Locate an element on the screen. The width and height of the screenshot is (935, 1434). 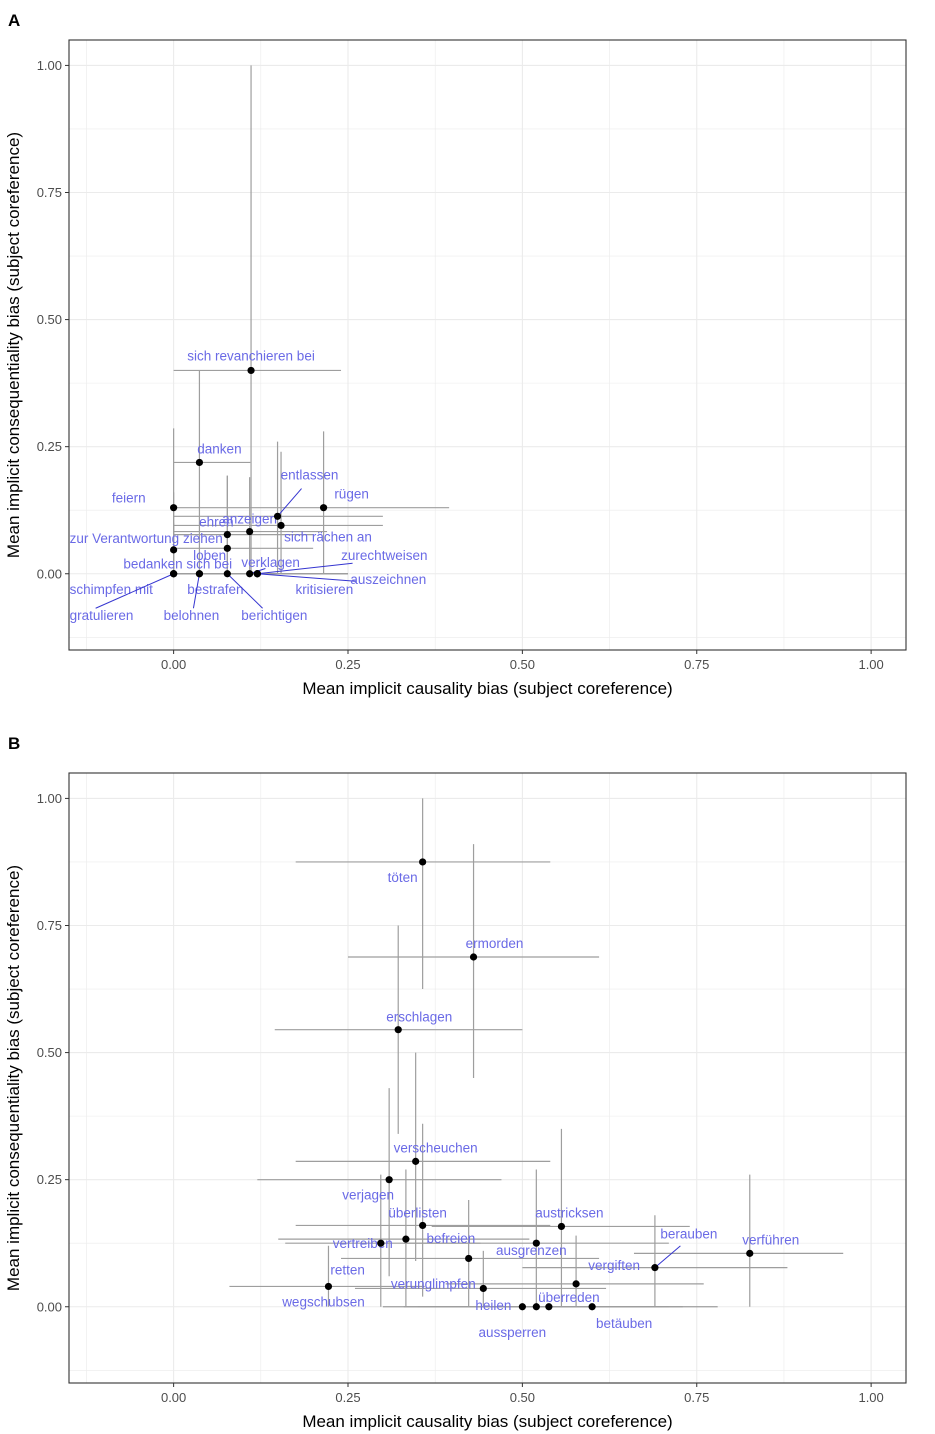
point-label: bestrafen is located at coordinates (215, 589).